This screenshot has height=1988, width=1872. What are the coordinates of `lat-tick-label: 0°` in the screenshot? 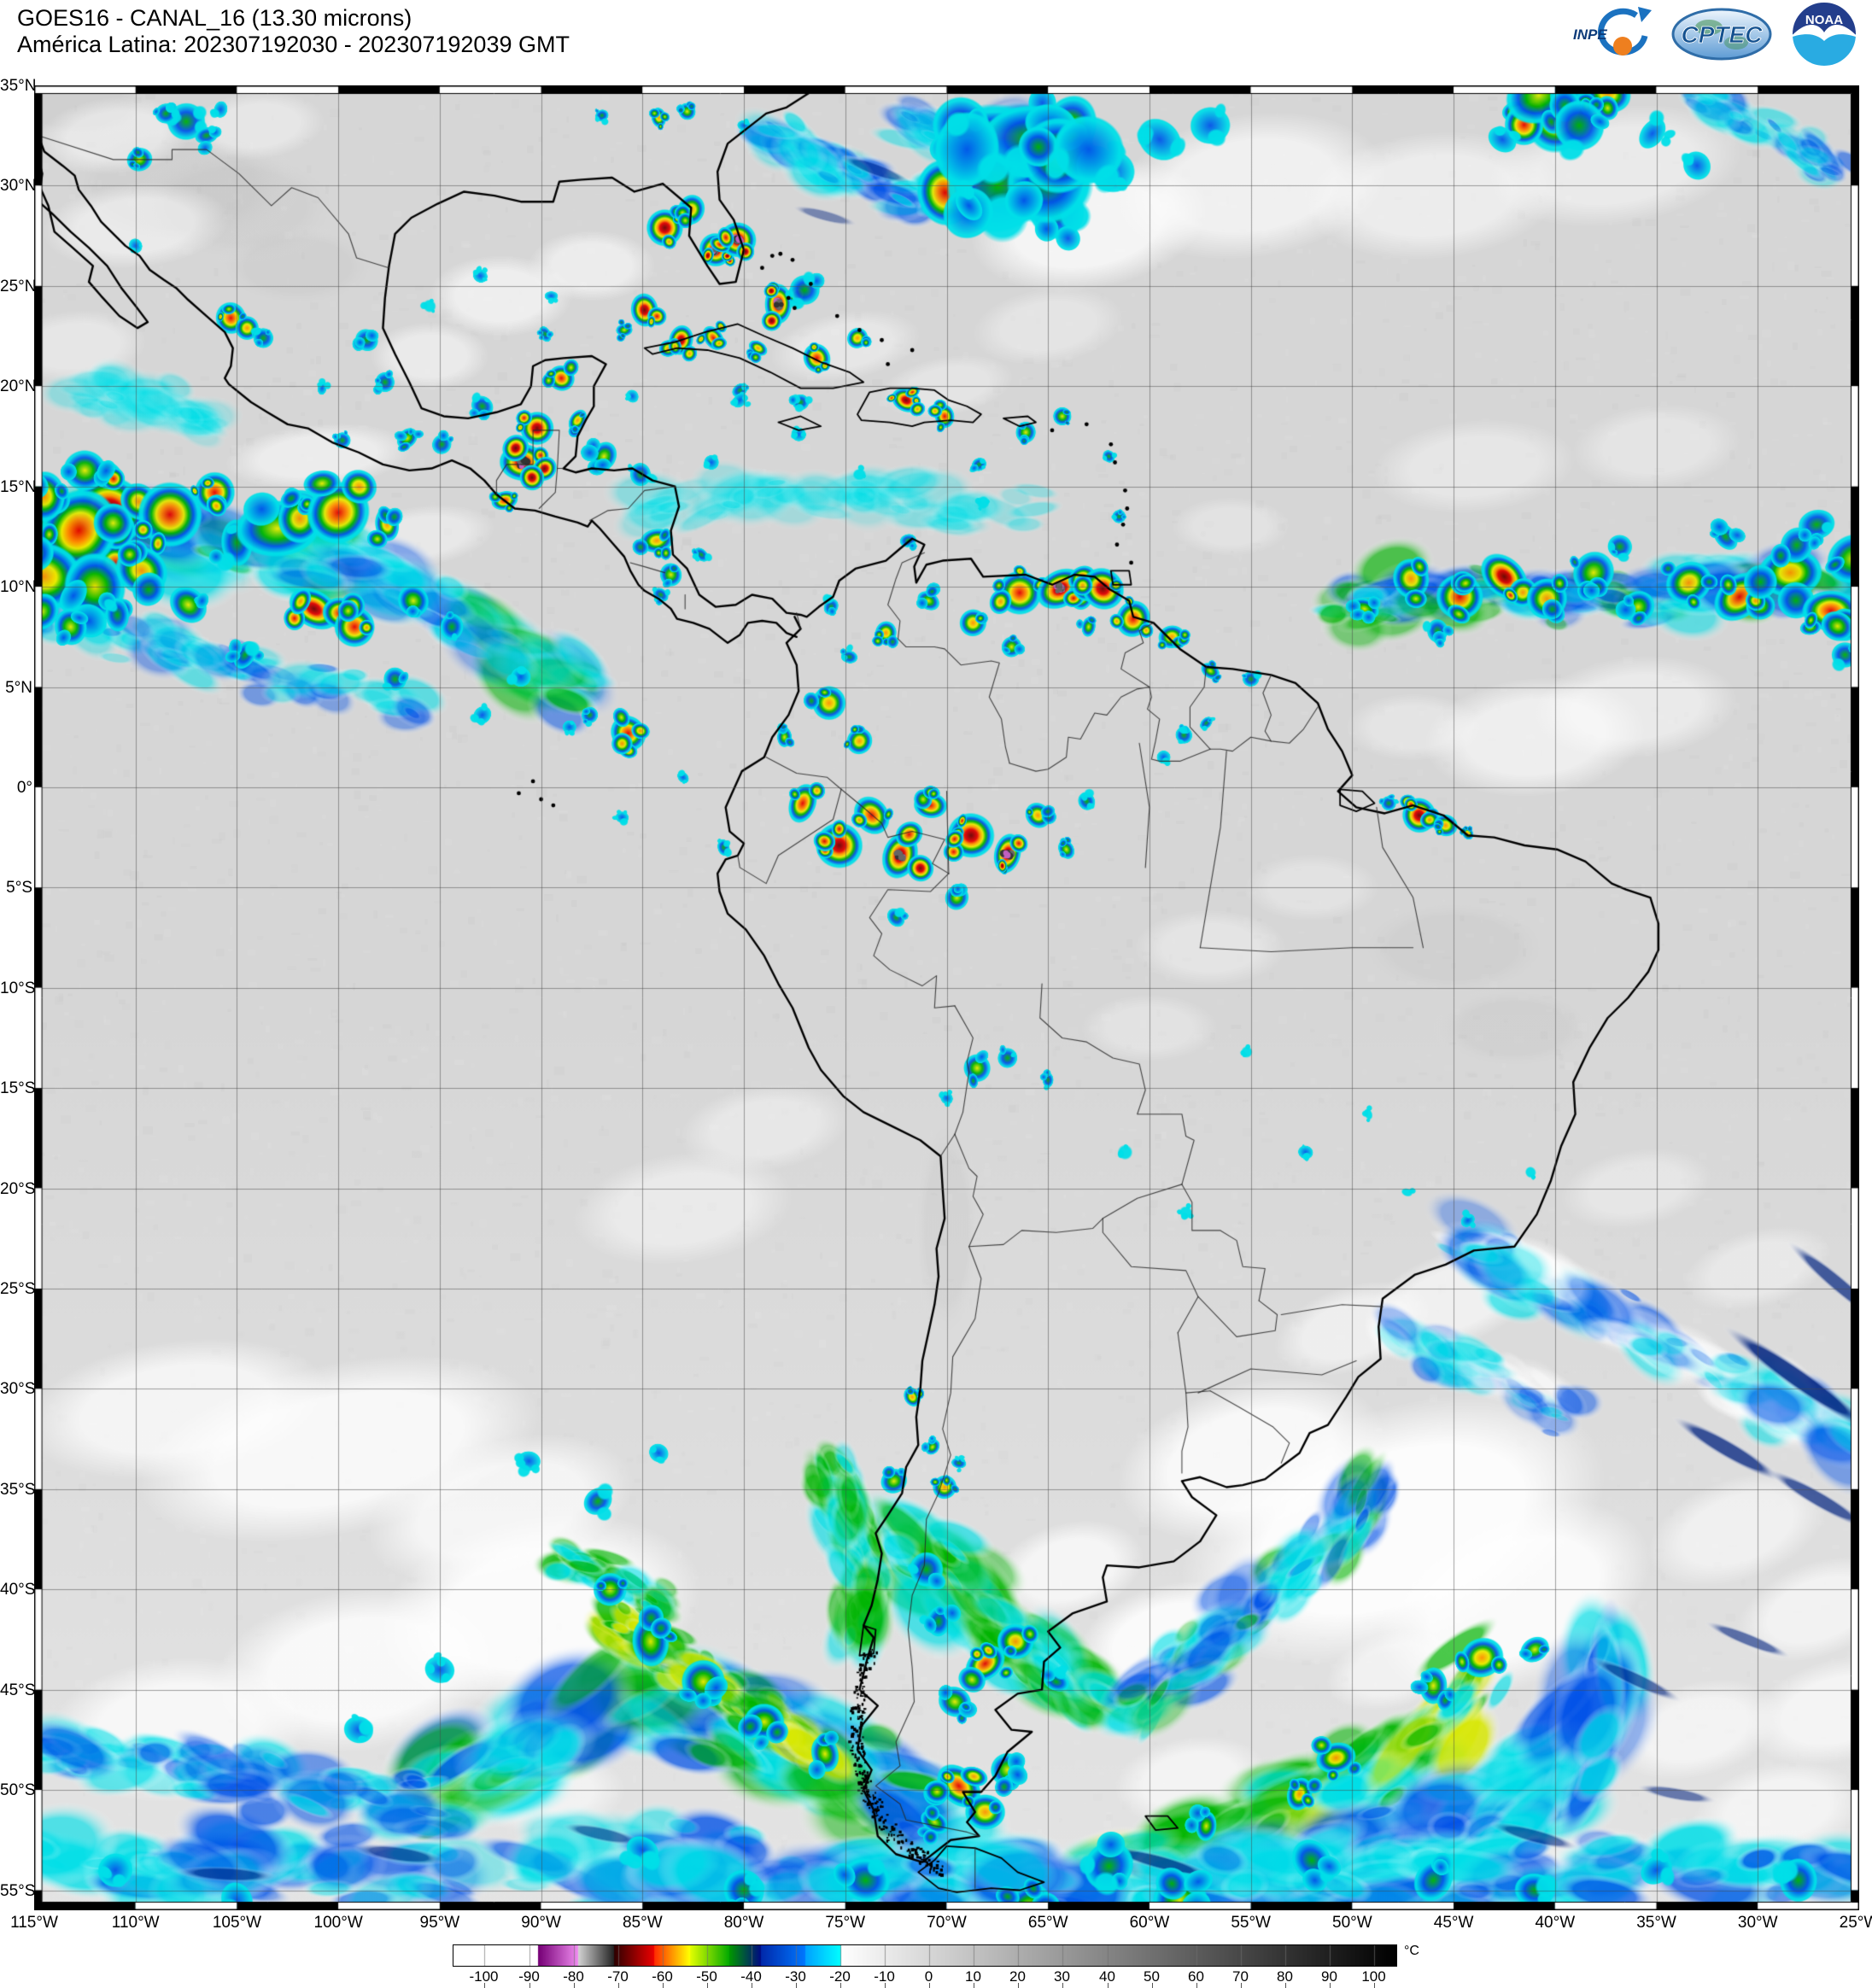 It's located at (24, 787).